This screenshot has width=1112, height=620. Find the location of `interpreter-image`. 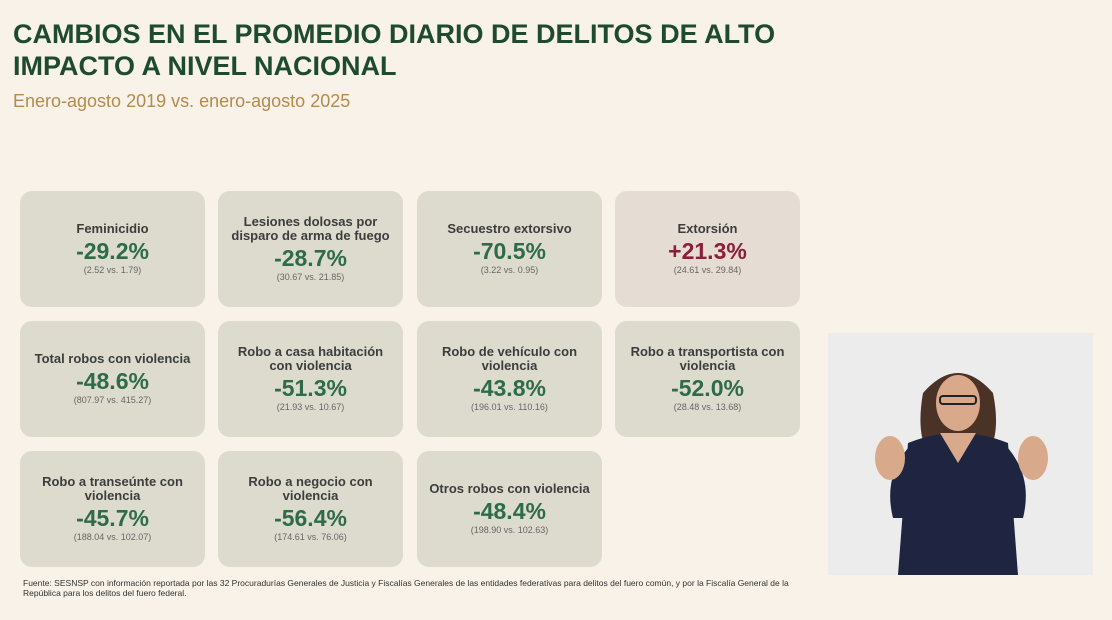

interpreter-image is located at coordinates (960, 454).